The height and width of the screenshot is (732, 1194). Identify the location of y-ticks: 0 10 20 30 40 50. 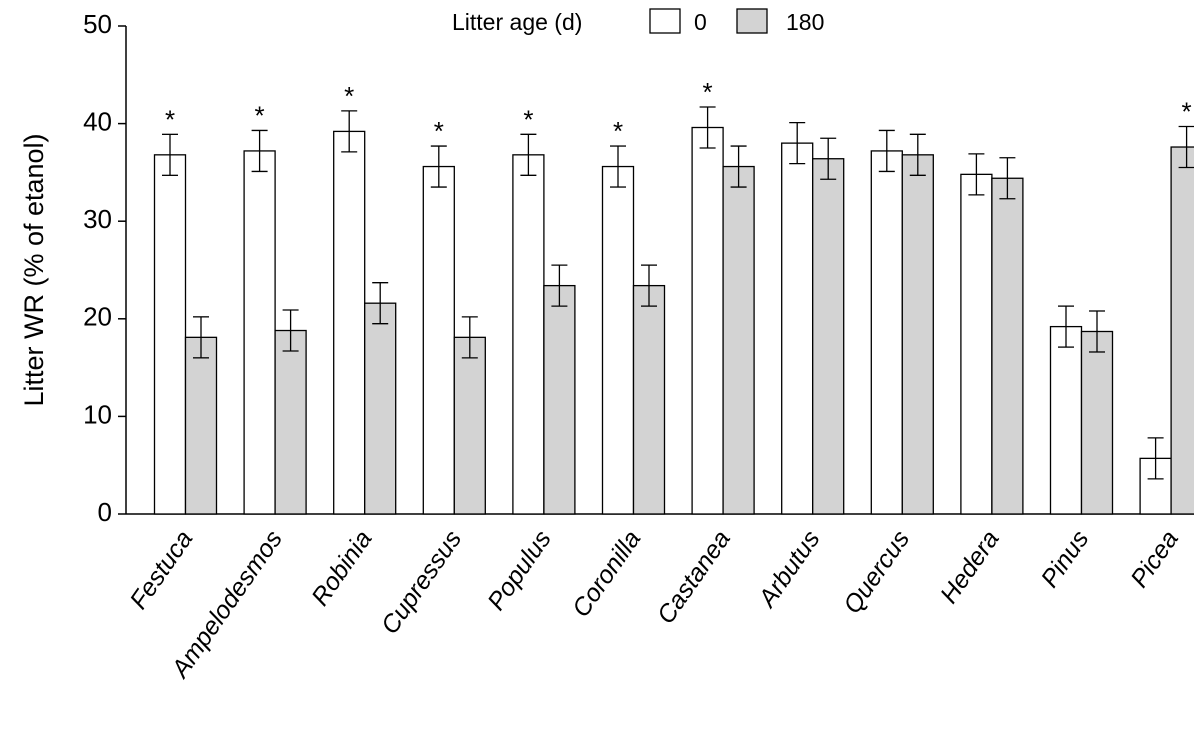
(104, 268).